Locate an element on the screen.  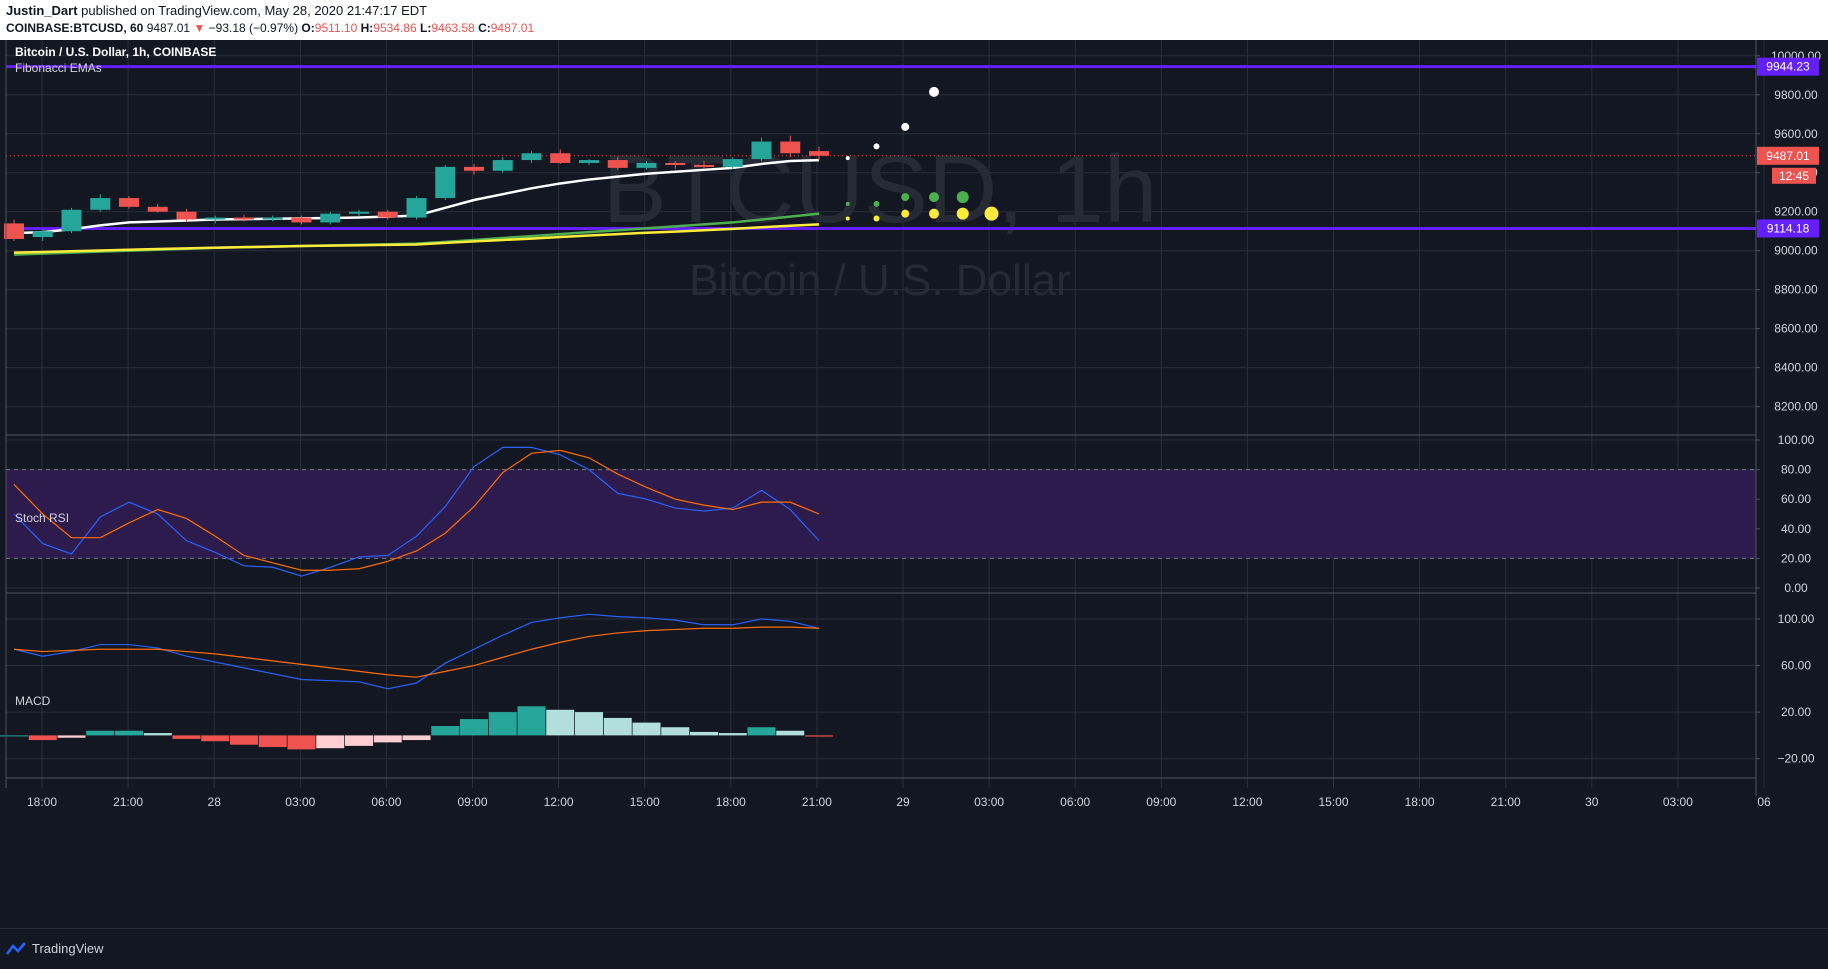
author-name: Justin_Dart is located at coordinates (42, 10).